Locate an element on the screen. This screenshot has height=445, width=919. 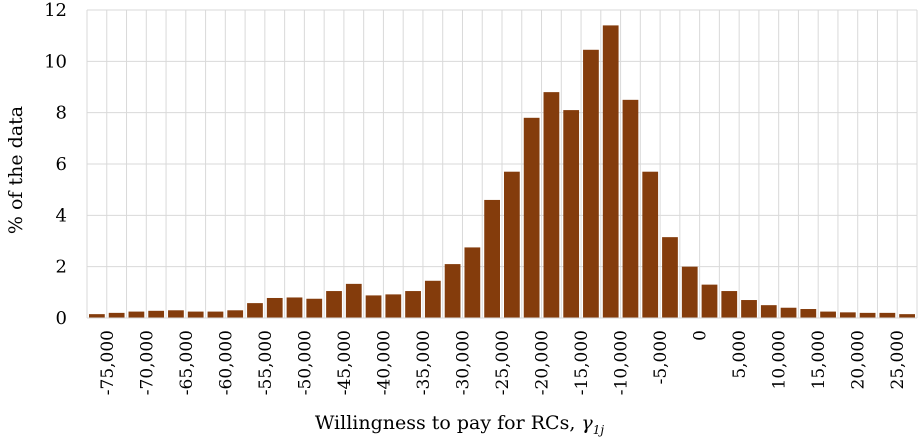
y-tick-label: 2 is located at coordinates (61, 267).